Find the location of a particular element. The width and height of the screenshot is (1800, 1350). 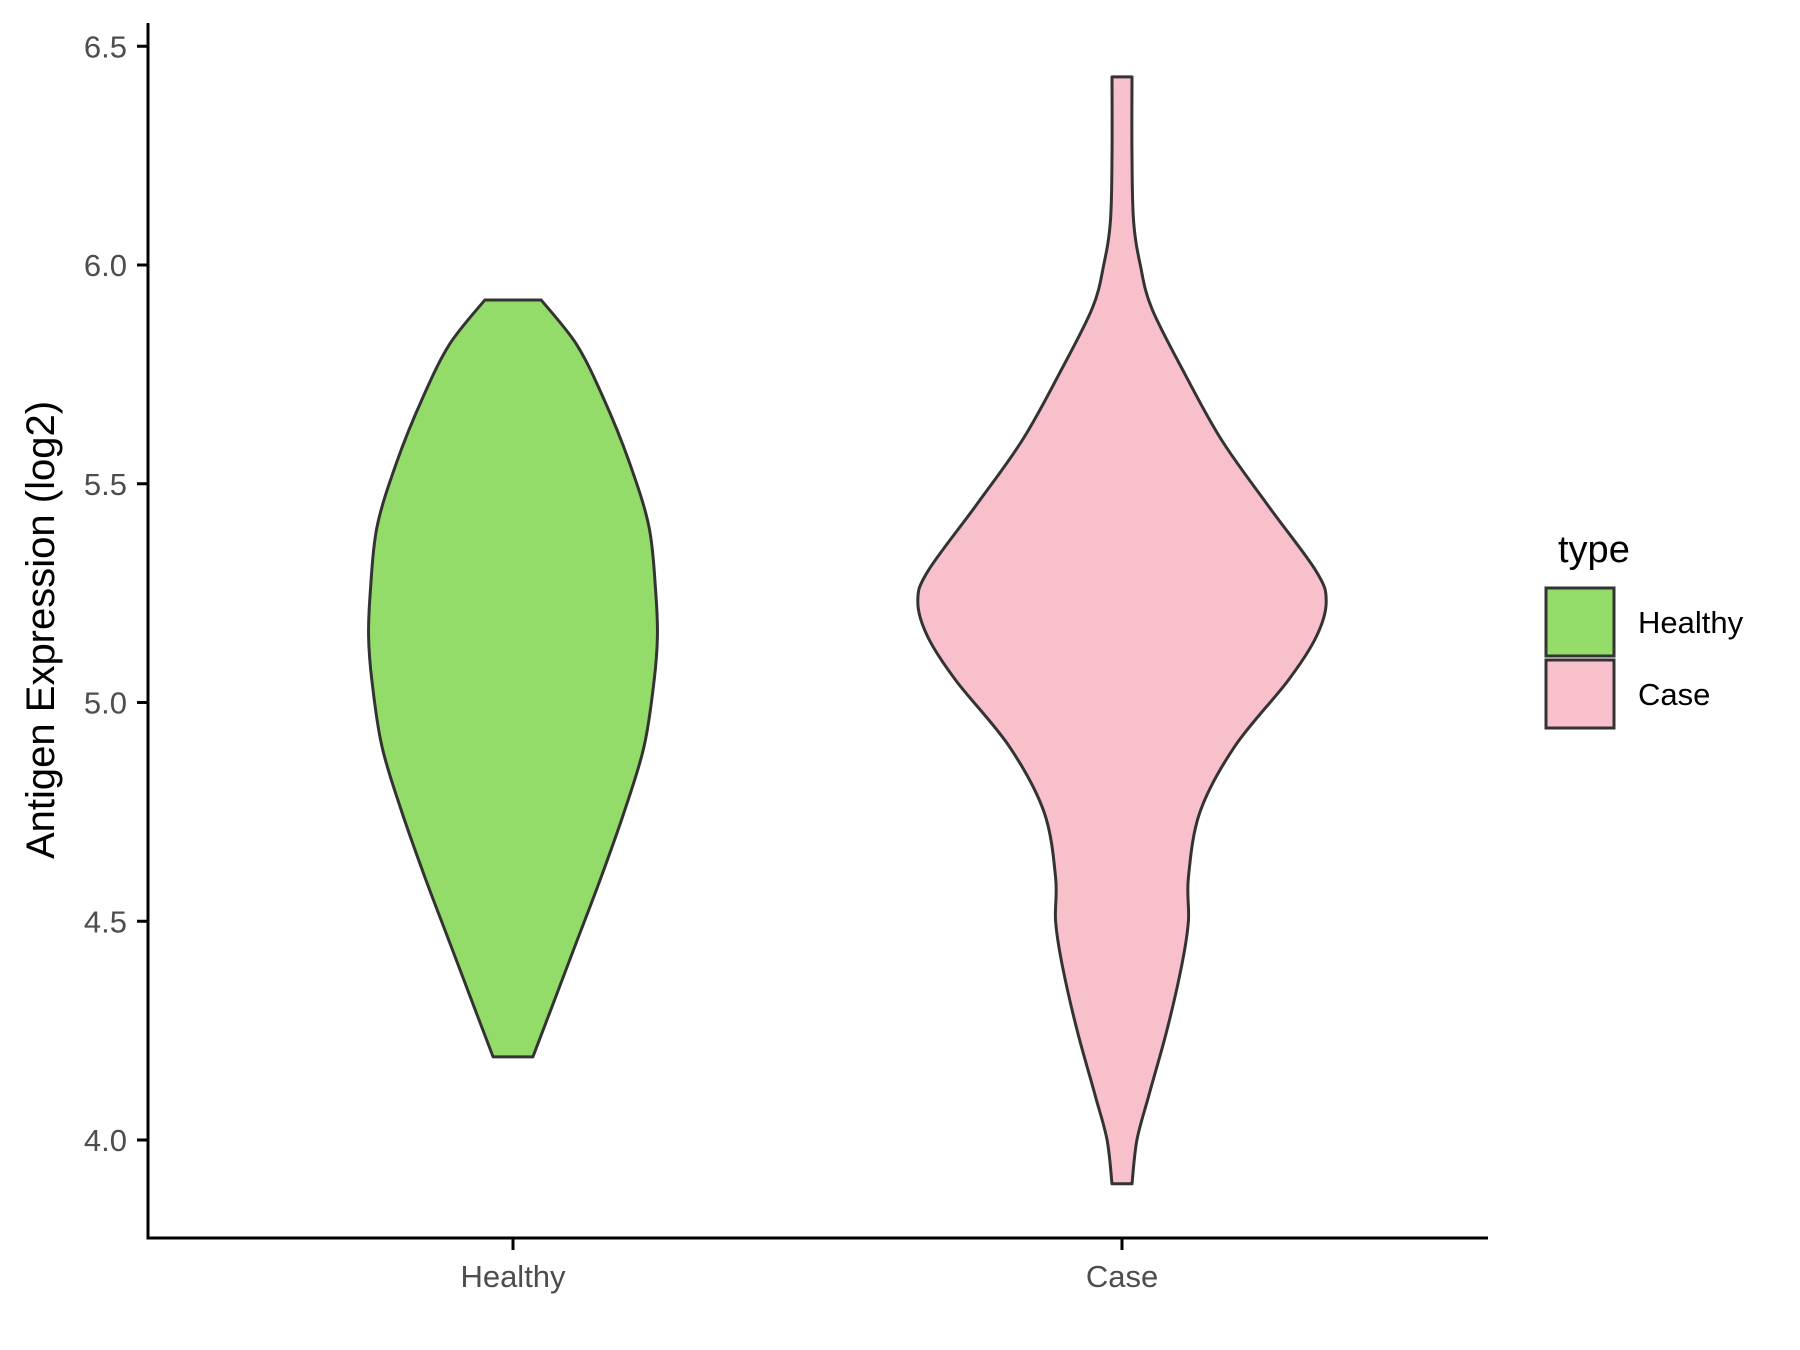

y-tick-label: 4.0 is located at coordinates (105, 1140).